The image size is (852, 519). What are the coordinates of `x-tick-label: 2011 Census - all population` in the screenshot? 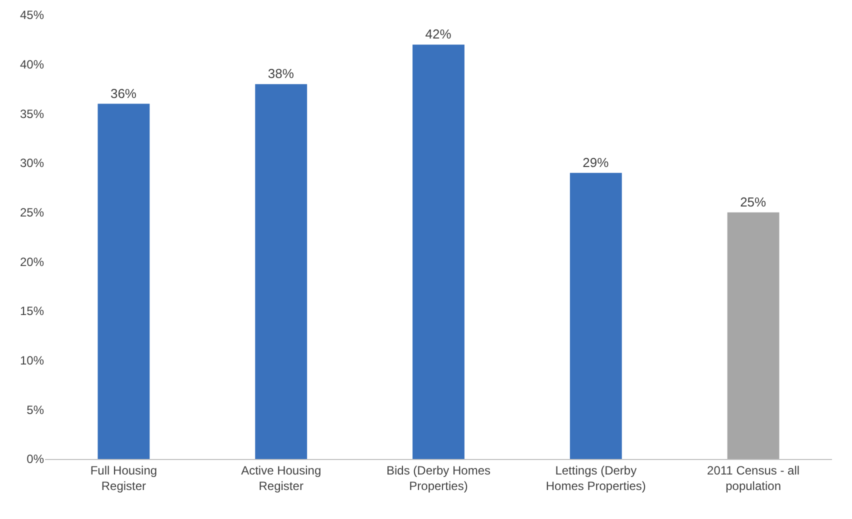 It's located at (753, 478).